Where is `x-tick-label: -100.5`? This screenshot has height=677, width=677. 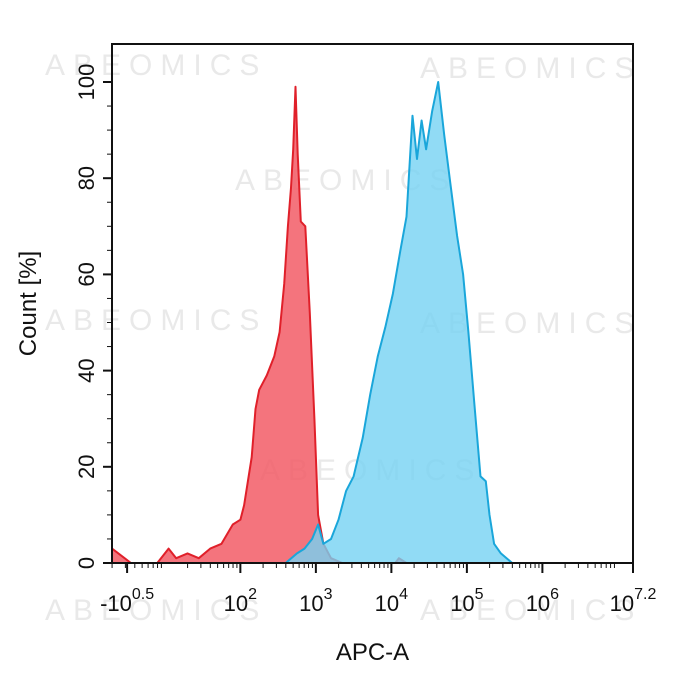
x-tick-label: -100.5 is located at coordinates (127, 601).